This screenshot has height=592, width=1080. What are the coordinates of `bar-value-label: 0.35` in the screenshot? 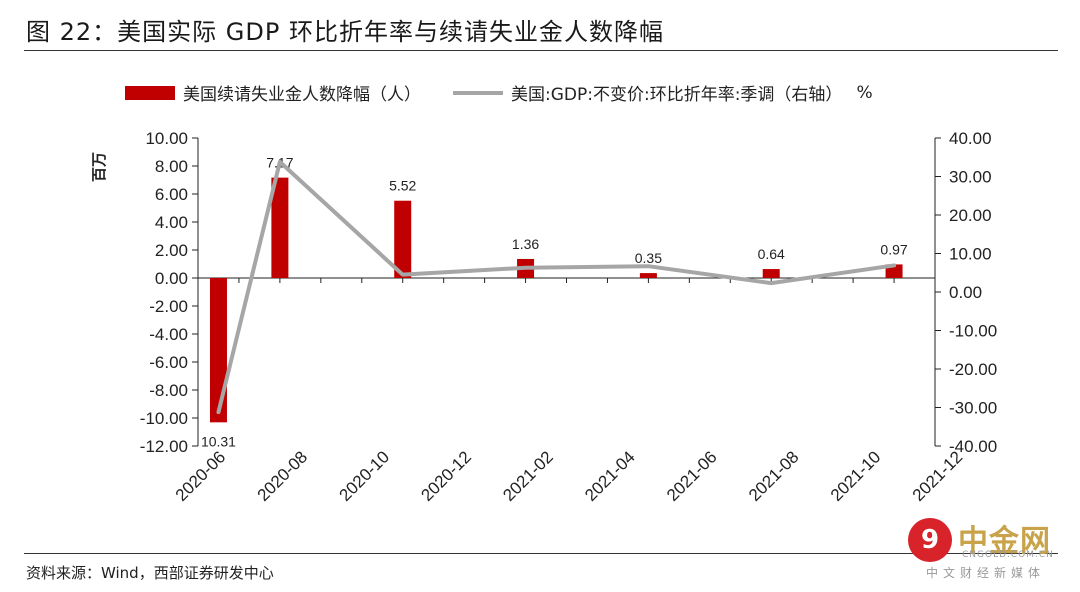 It's located at (648, 258).